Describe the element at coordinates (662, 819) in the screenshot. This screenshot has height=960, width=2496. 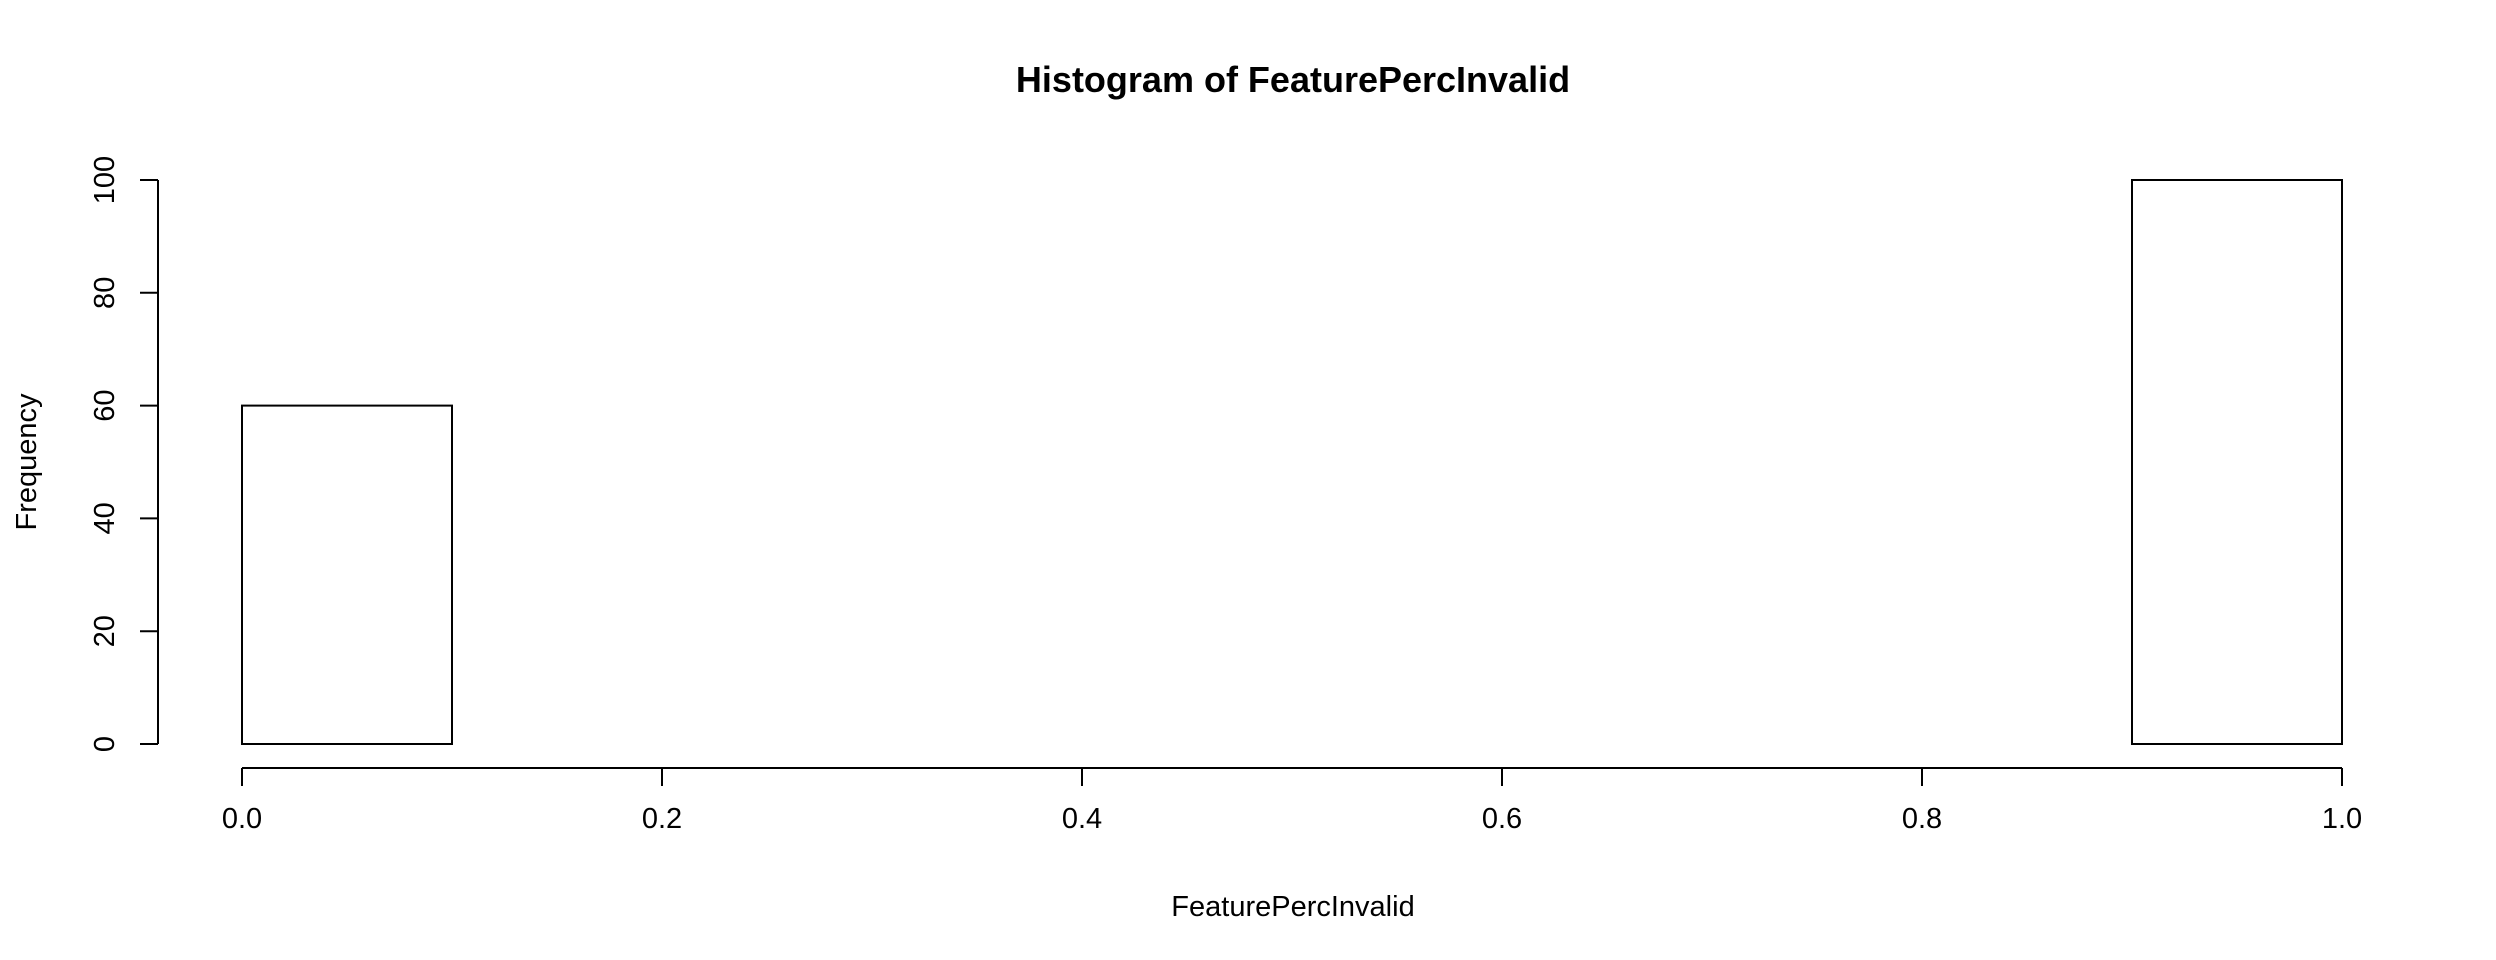
I see `x-tick-label: 0.2` at that location.